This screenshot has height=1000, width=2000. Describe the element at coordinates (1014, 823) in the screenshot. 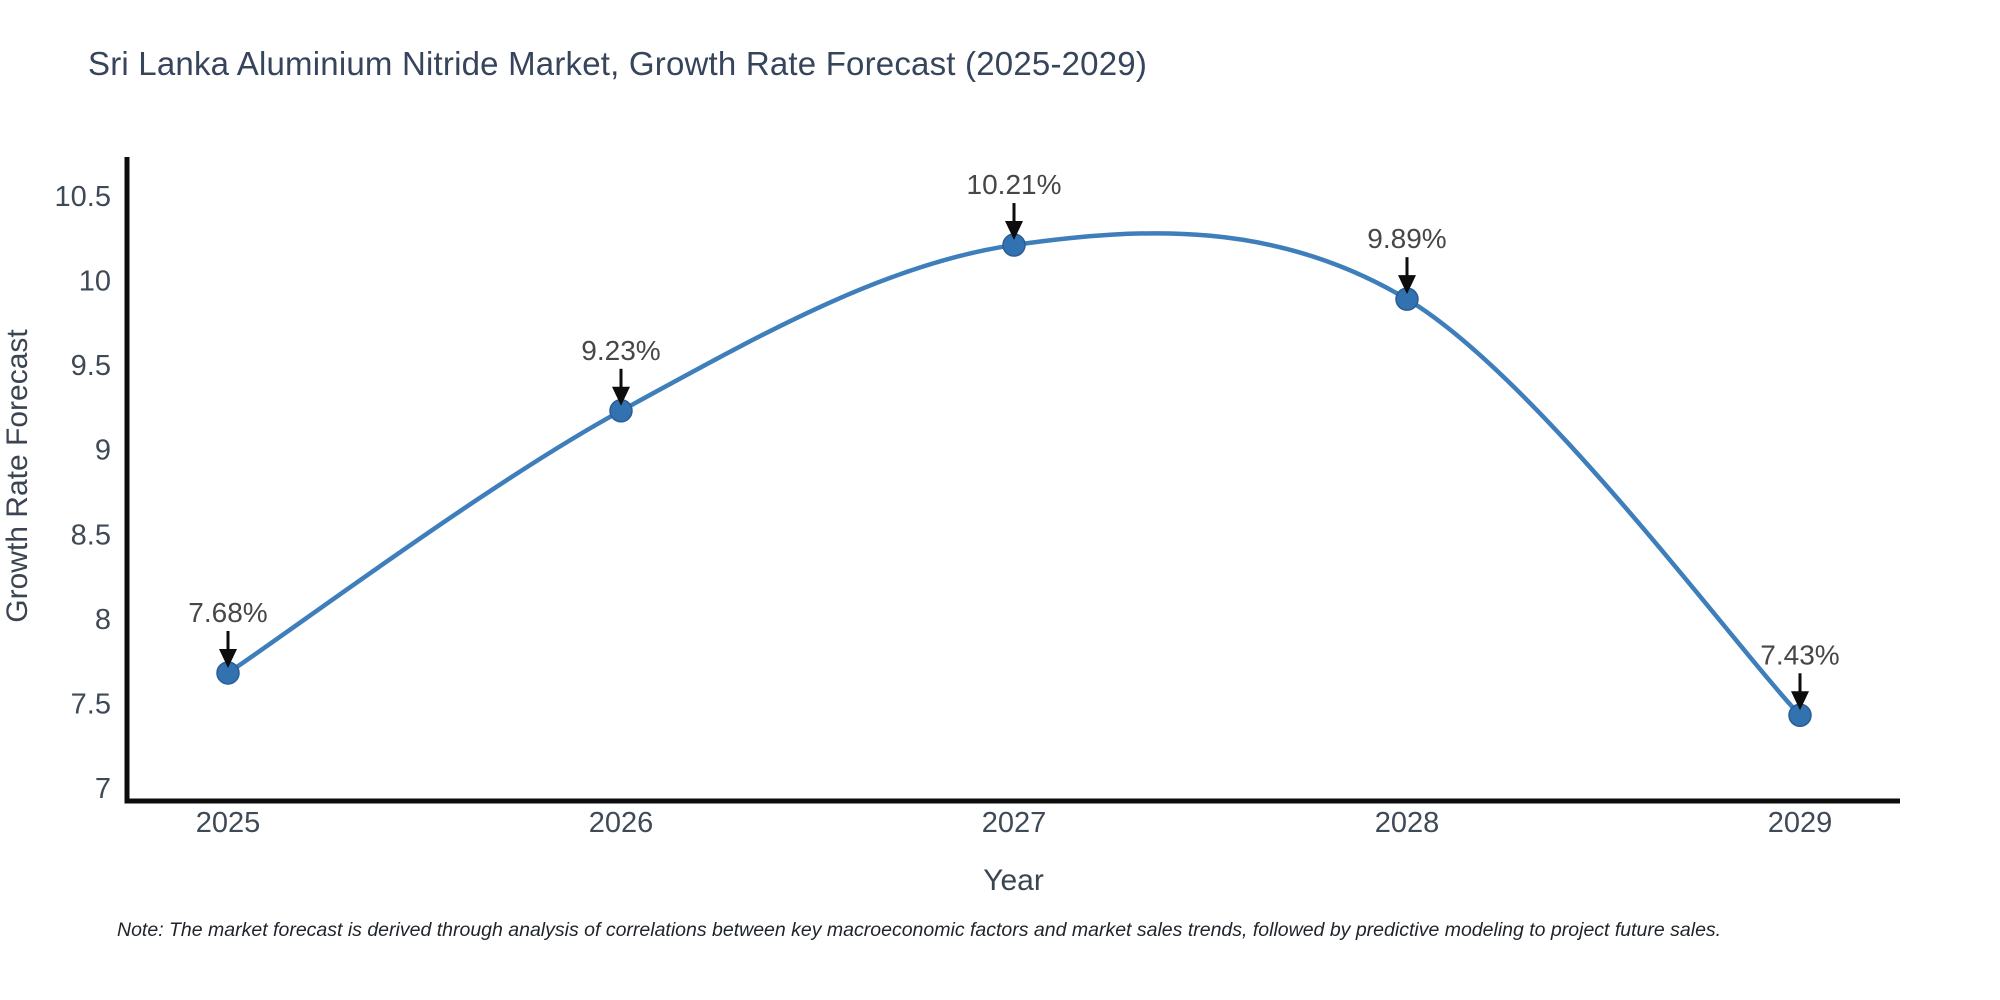

I see `x-tick-label: 2027` at that location.